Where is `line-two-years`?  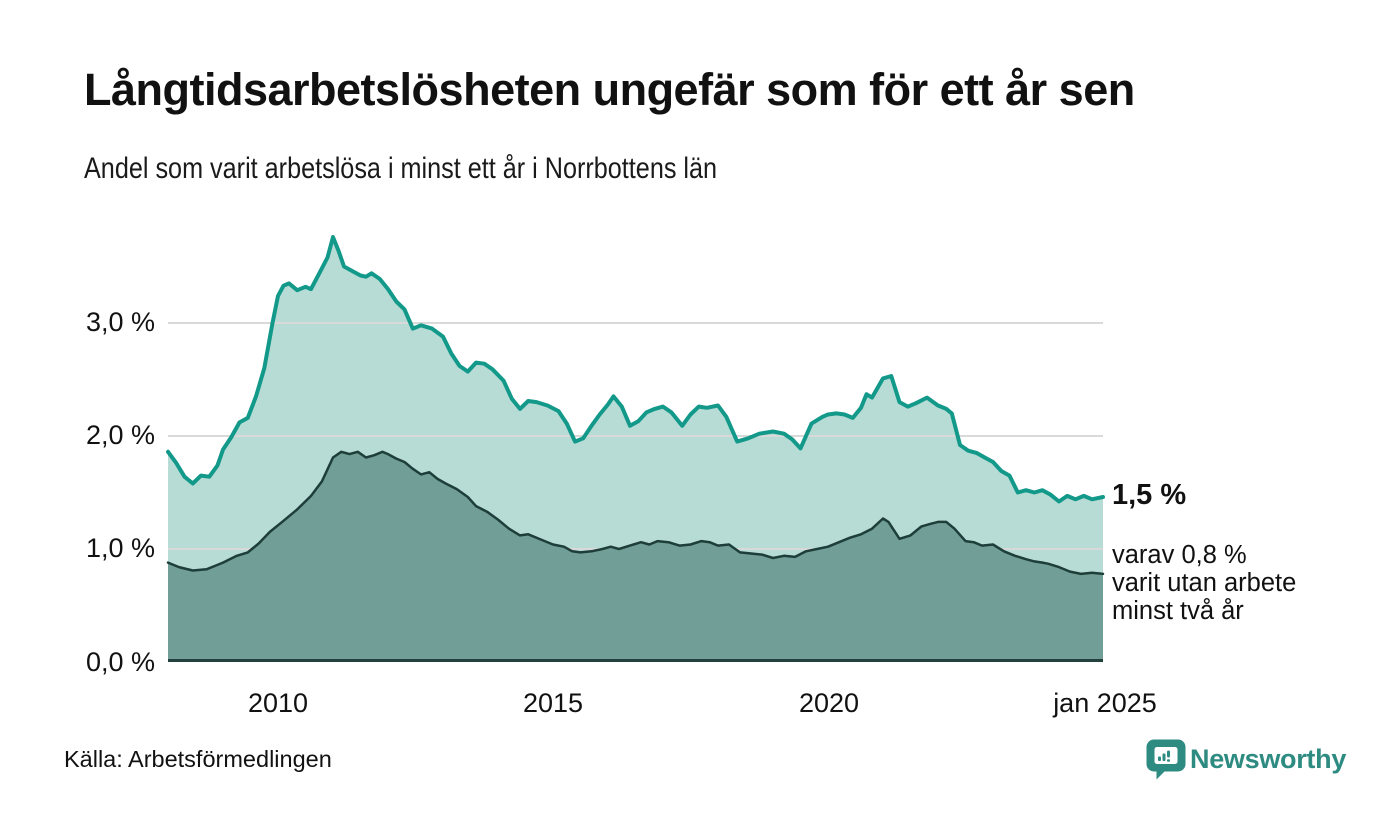 line-two-years is located at coordinates (635, 513).